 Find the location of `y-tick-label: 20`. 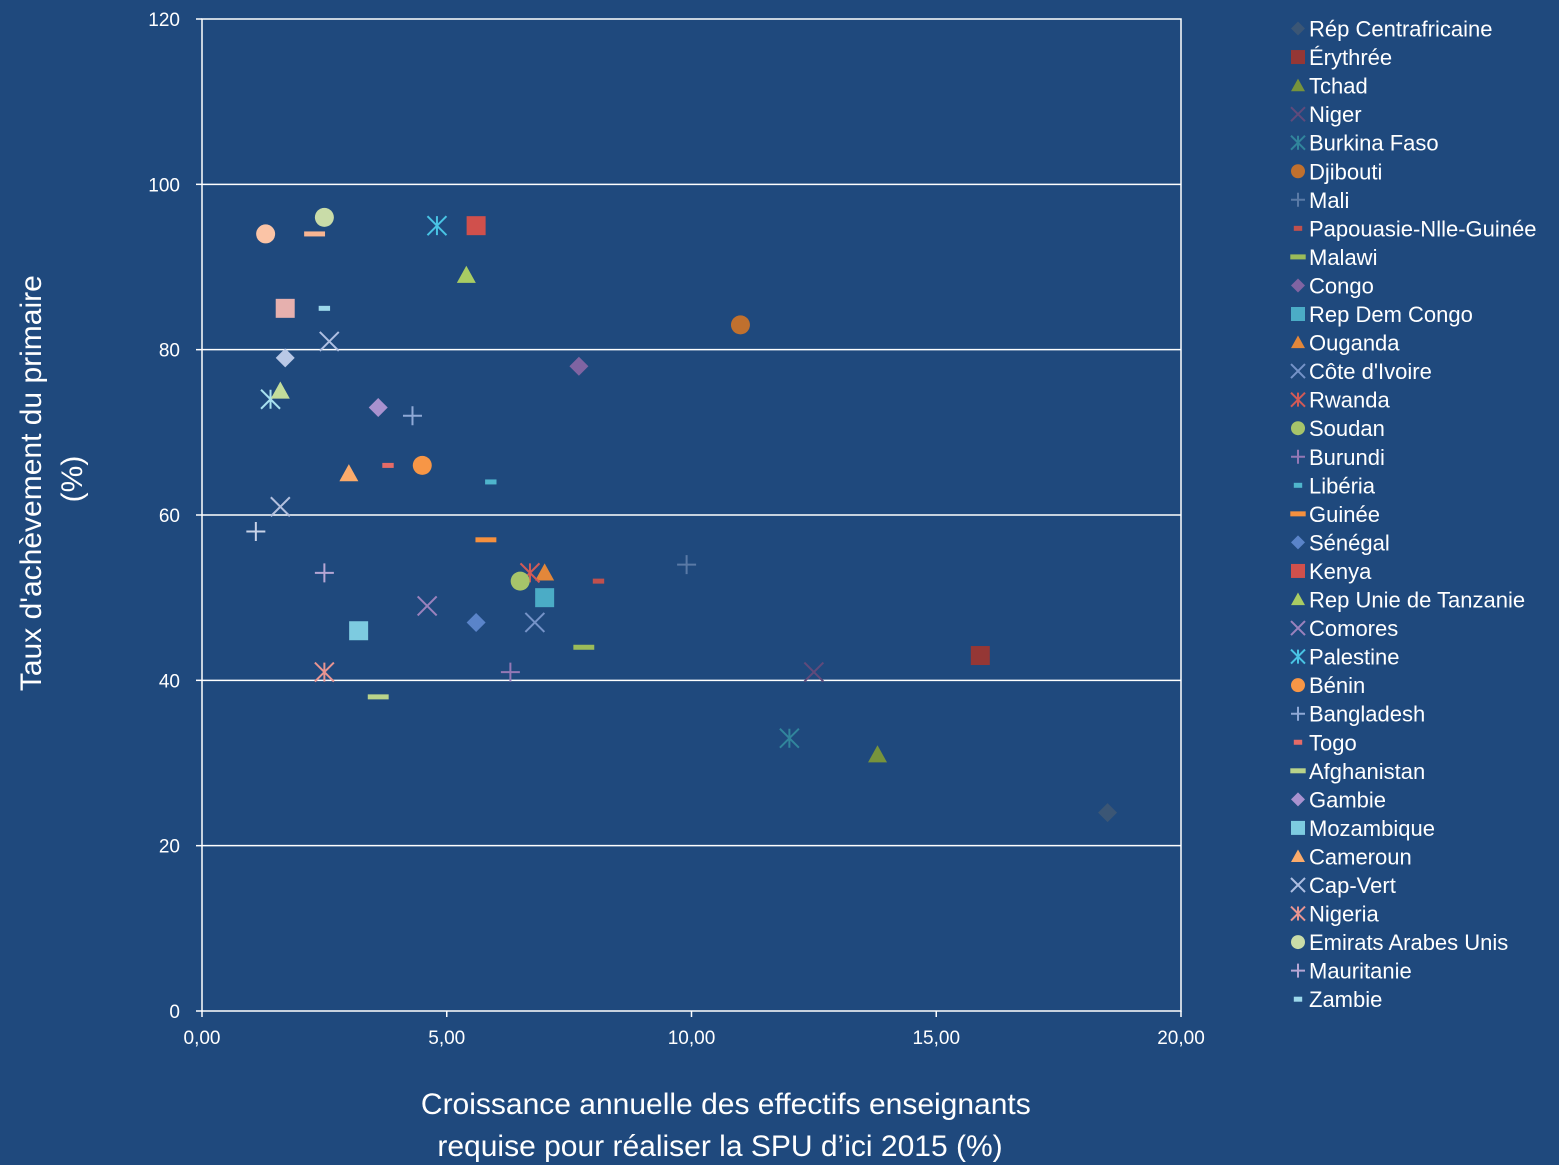

y-tick-label: 20 is located at coordinates (169, 847).